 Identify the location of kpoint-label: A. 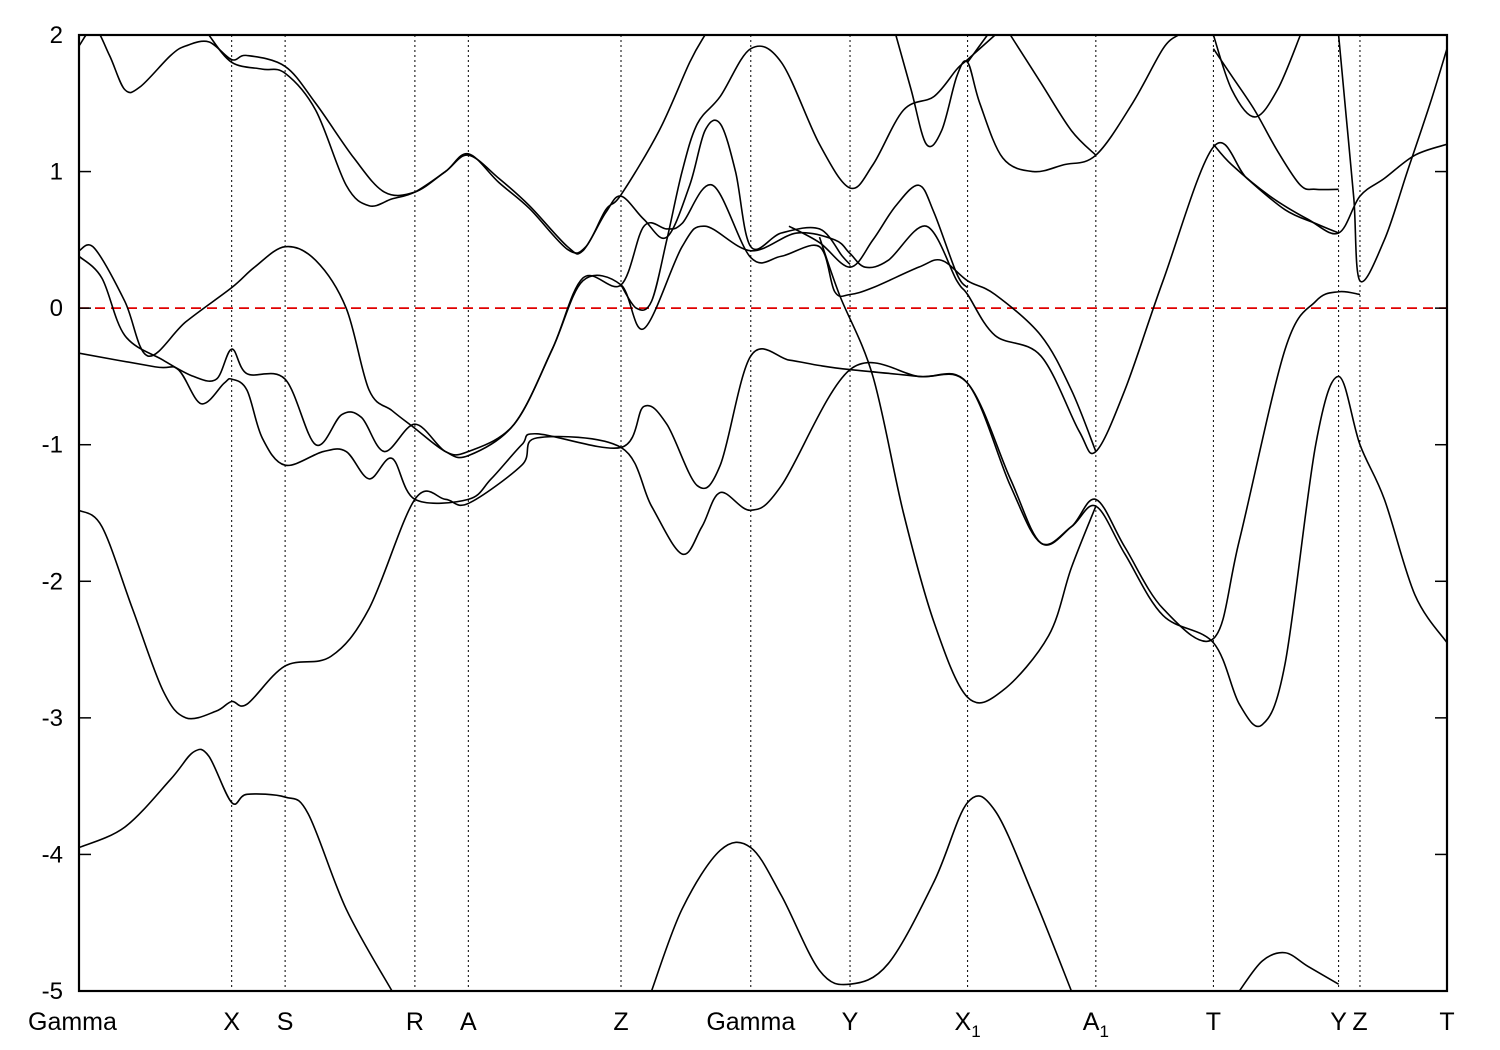
(468, 1022).